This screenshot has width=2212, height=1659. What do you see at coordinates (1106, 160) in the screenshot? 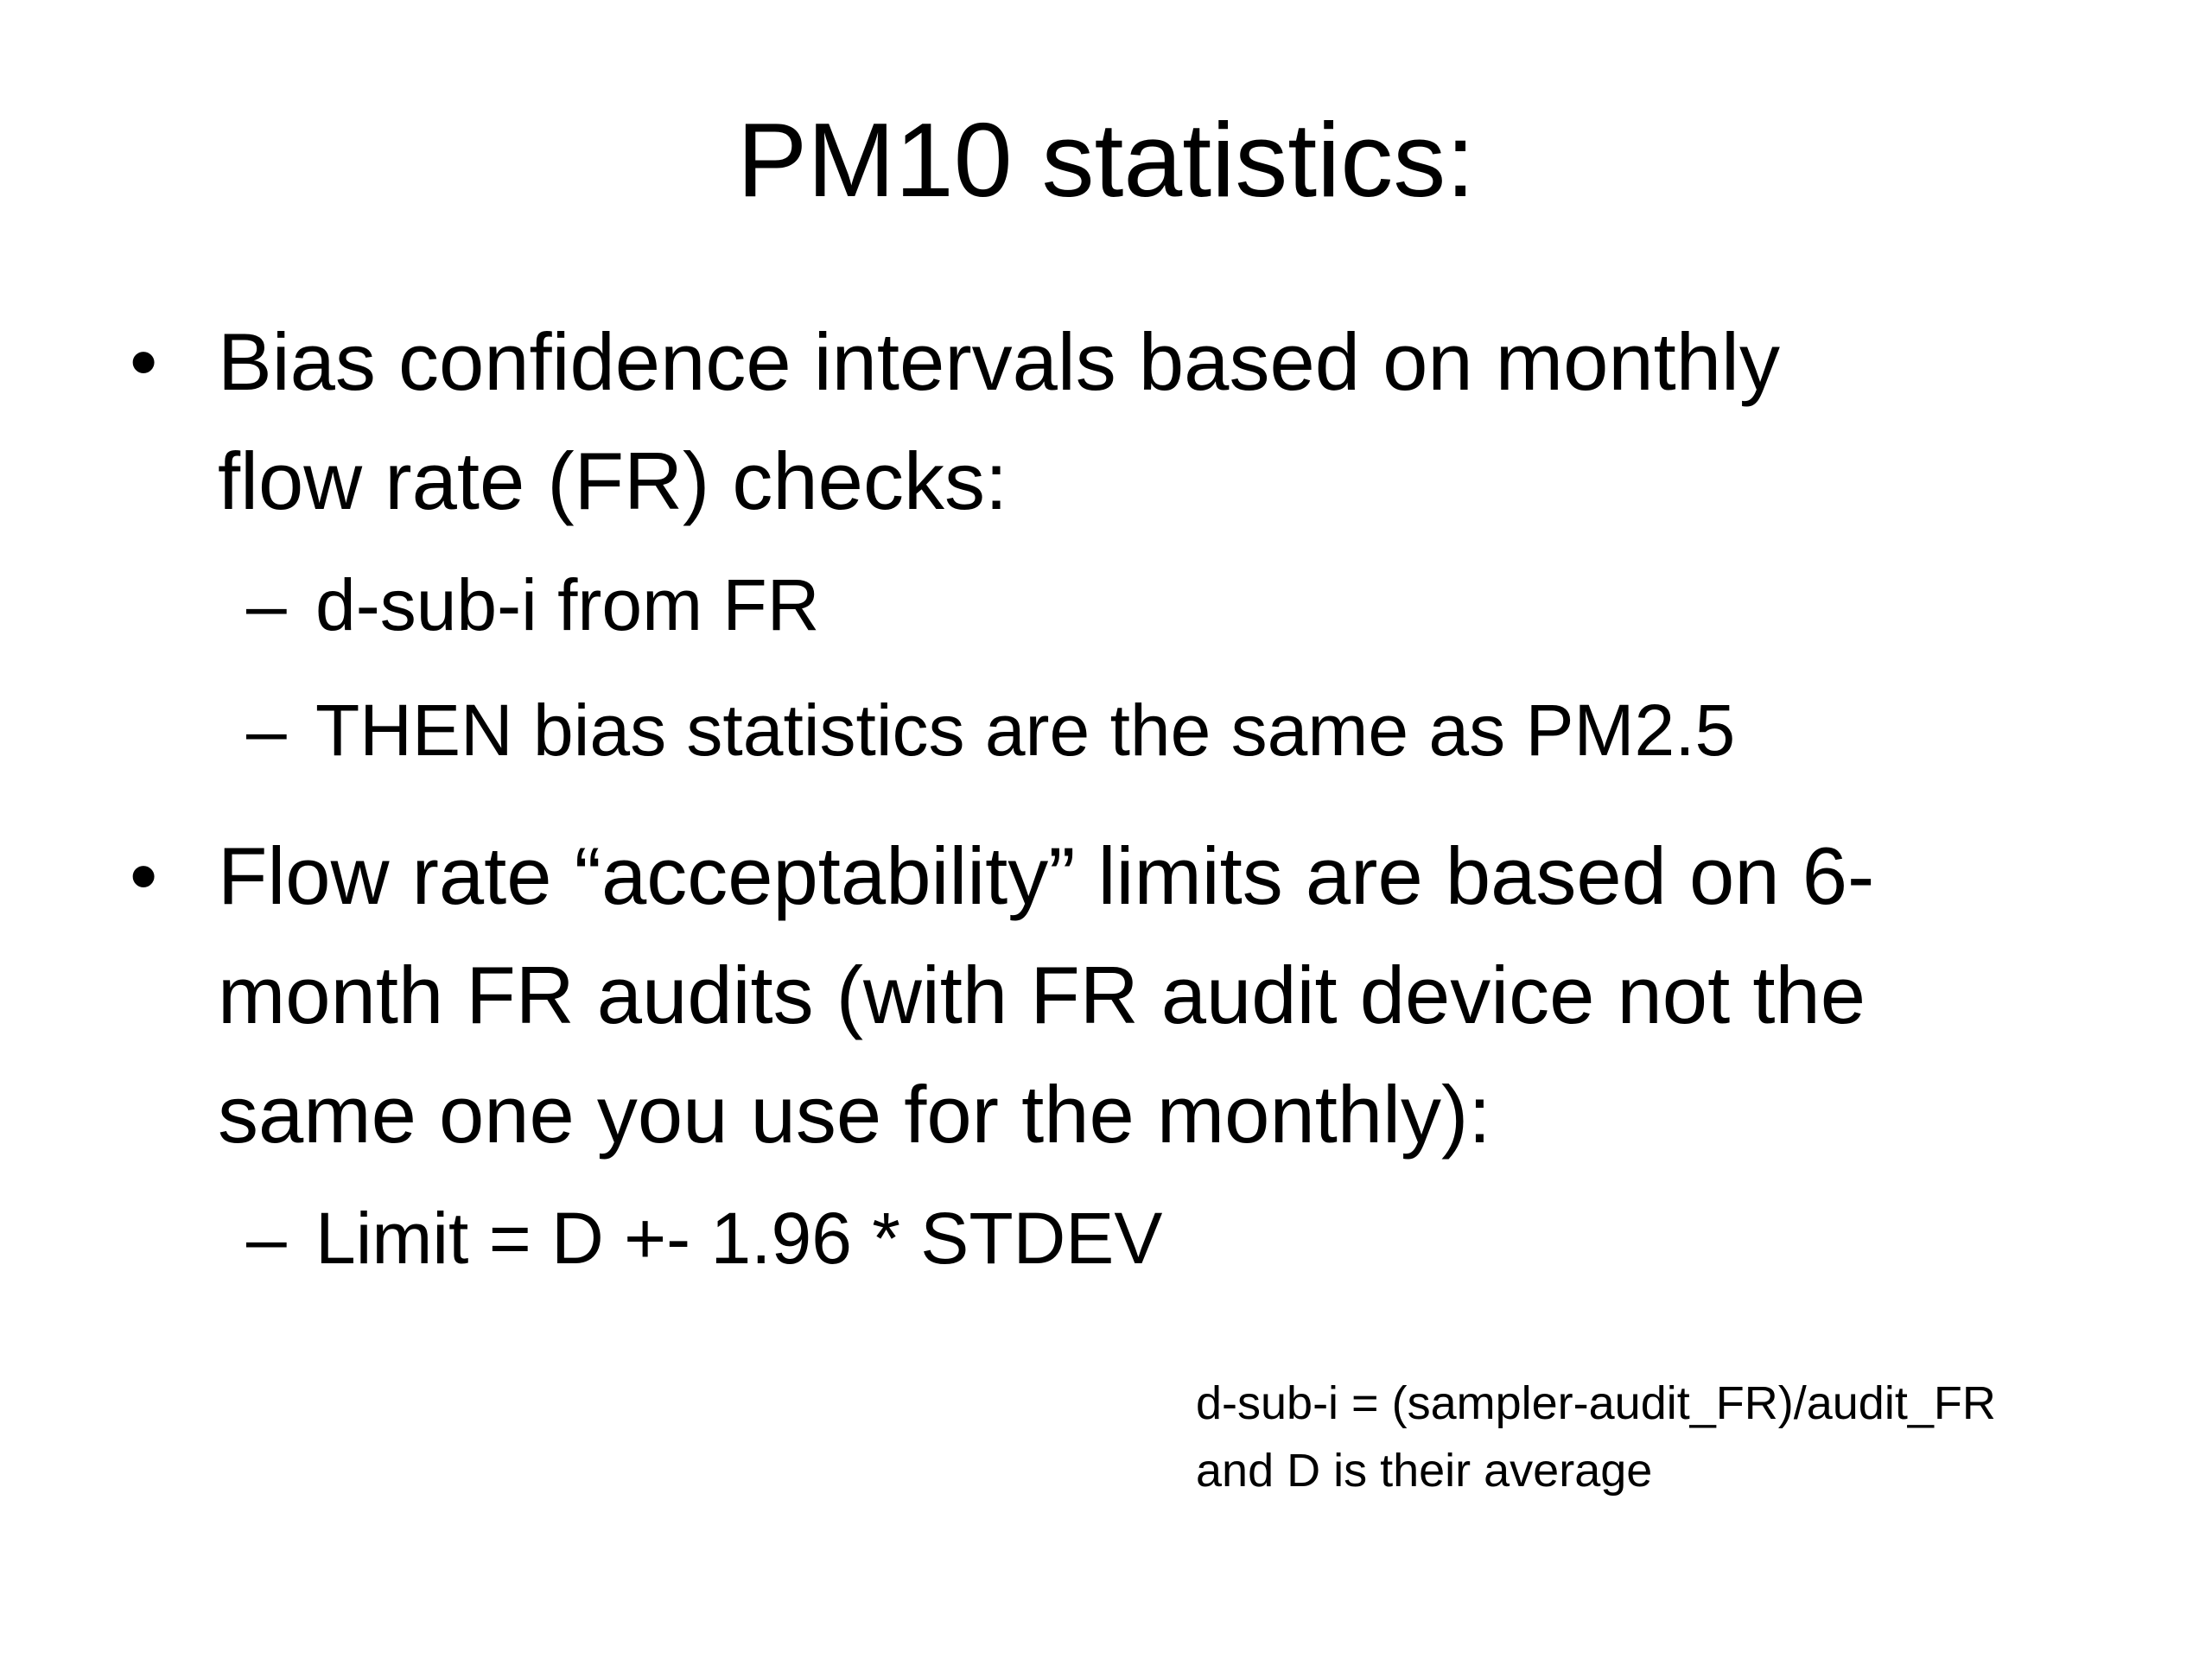
I see `slide-title: PM10 statistics:` at bounding box center [1106, 160].